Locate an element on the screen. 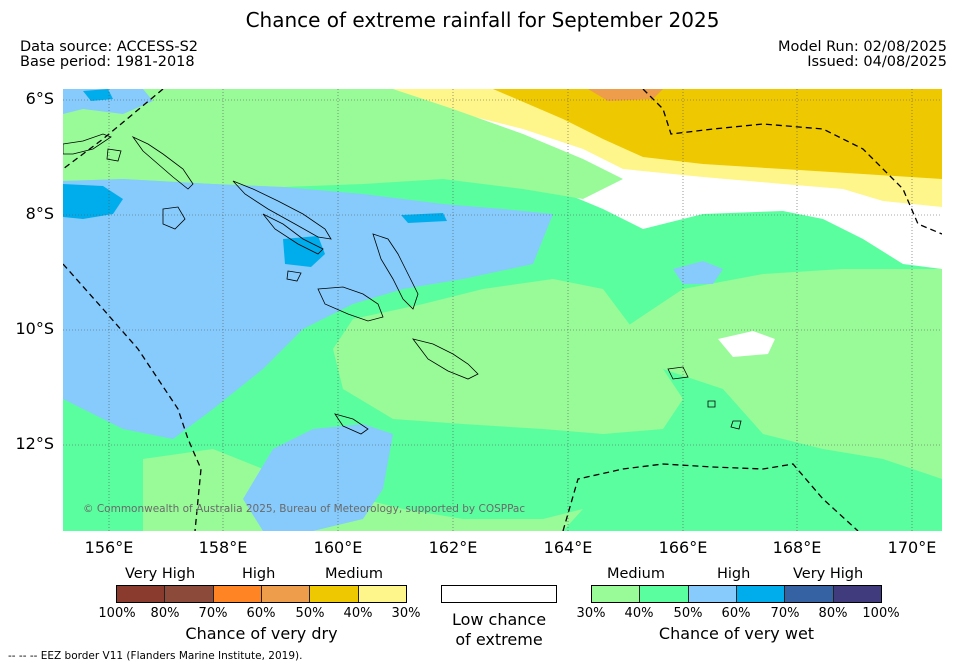  wet-tick-30: 30% is located at coordinates (591, 613).